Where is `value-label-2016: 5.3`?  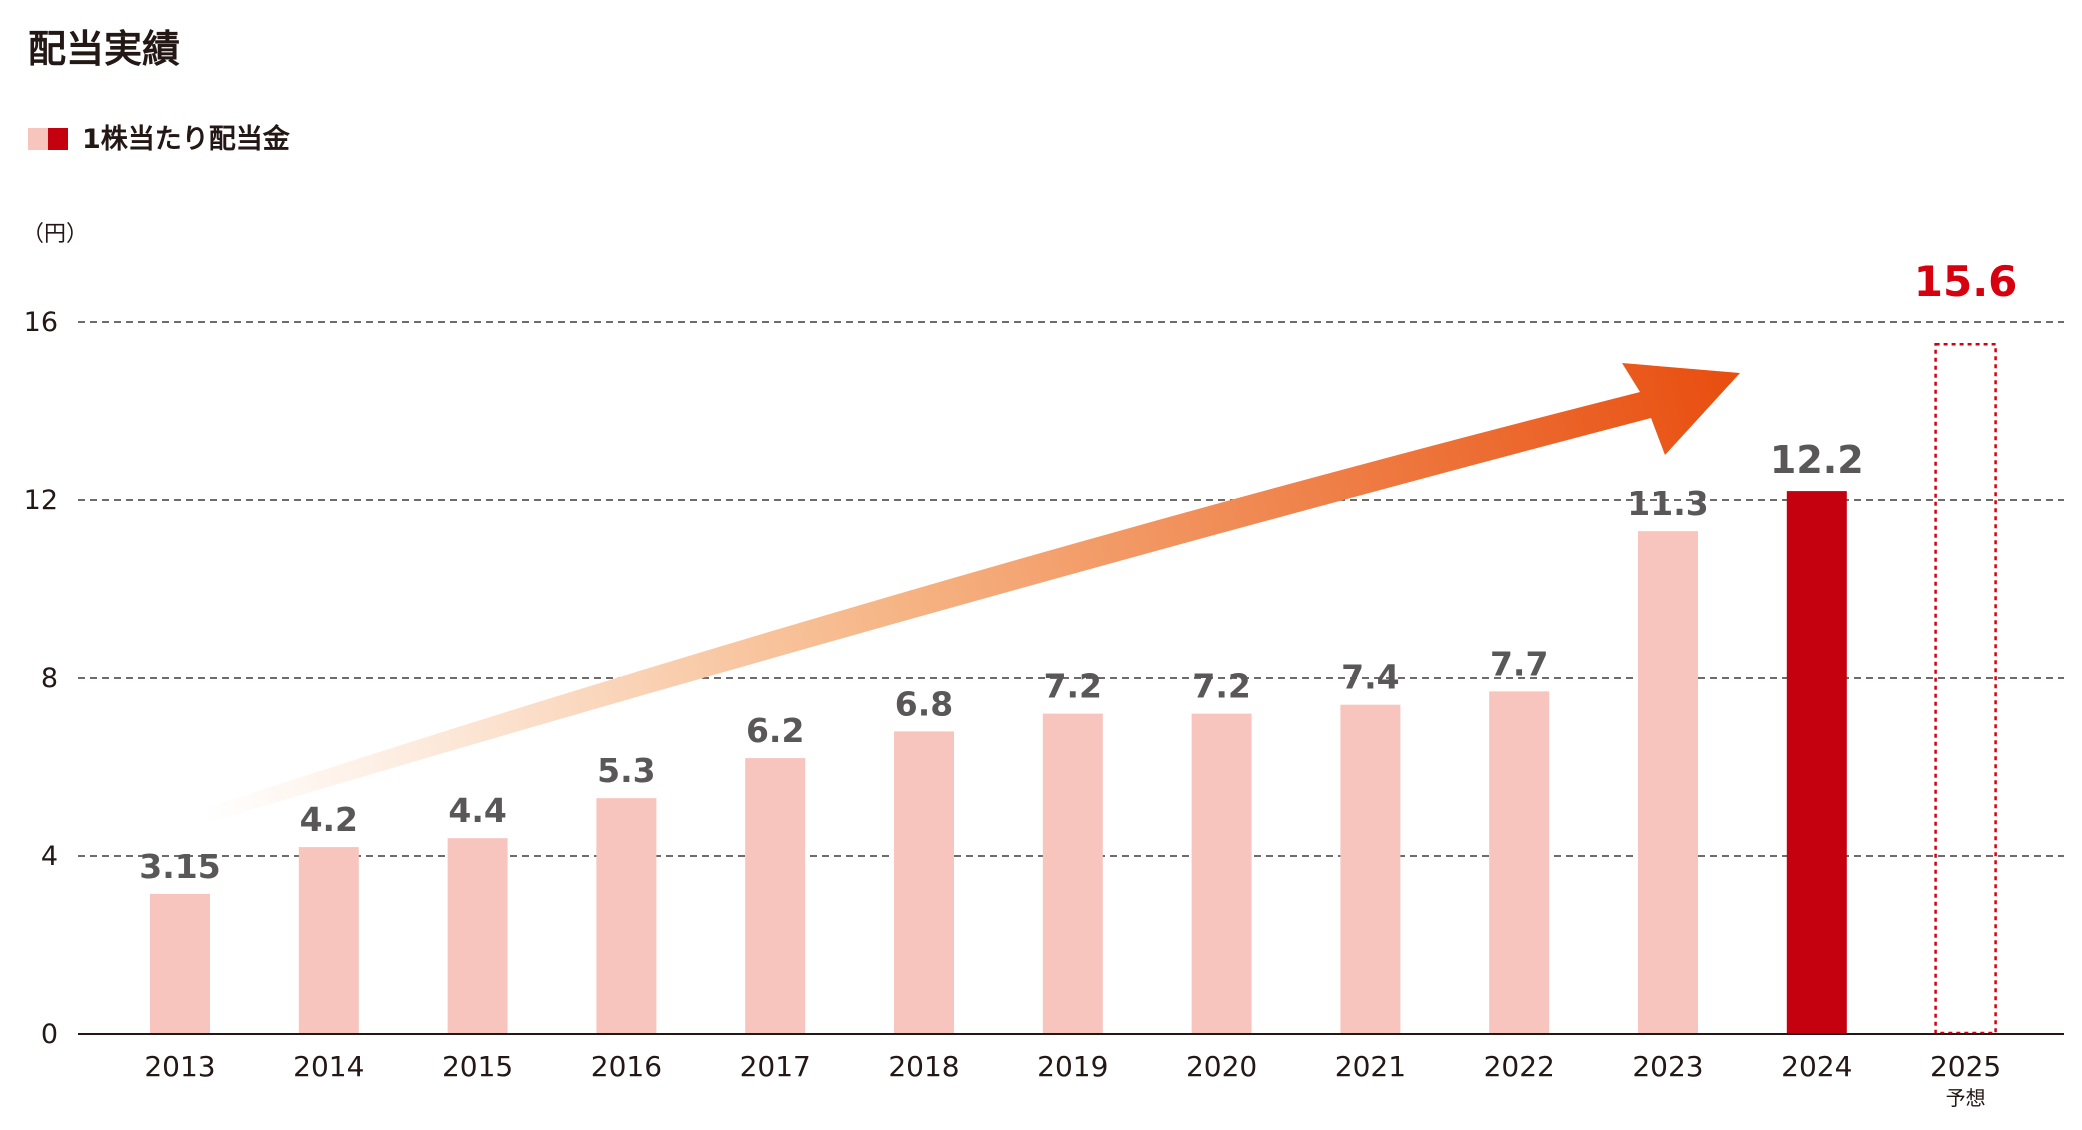
value-label-2016: 5.3 is located at coordinates (626, 770).